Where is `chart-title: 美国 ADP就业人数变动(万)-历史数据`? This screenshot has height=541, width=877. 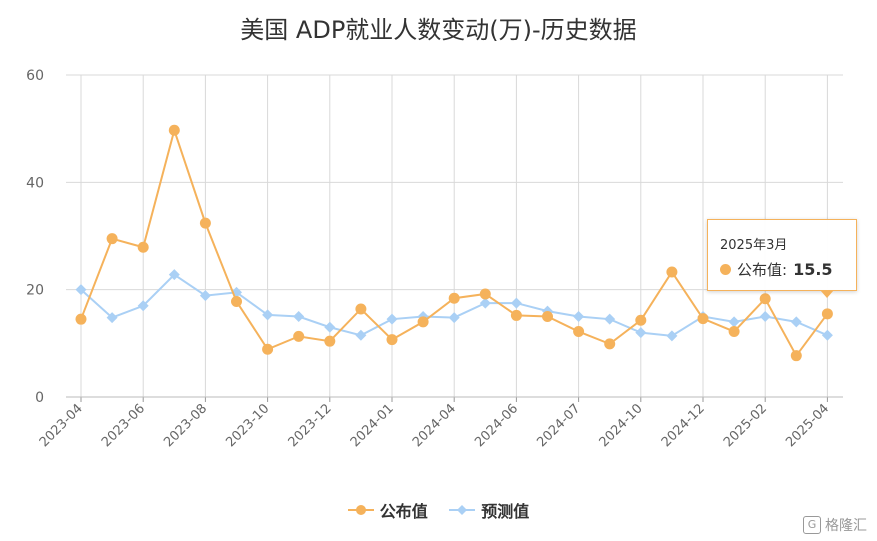 chart-title: 美国 ADP就业人数变动(万)-历史数据 is located at coordinates (438, 30).